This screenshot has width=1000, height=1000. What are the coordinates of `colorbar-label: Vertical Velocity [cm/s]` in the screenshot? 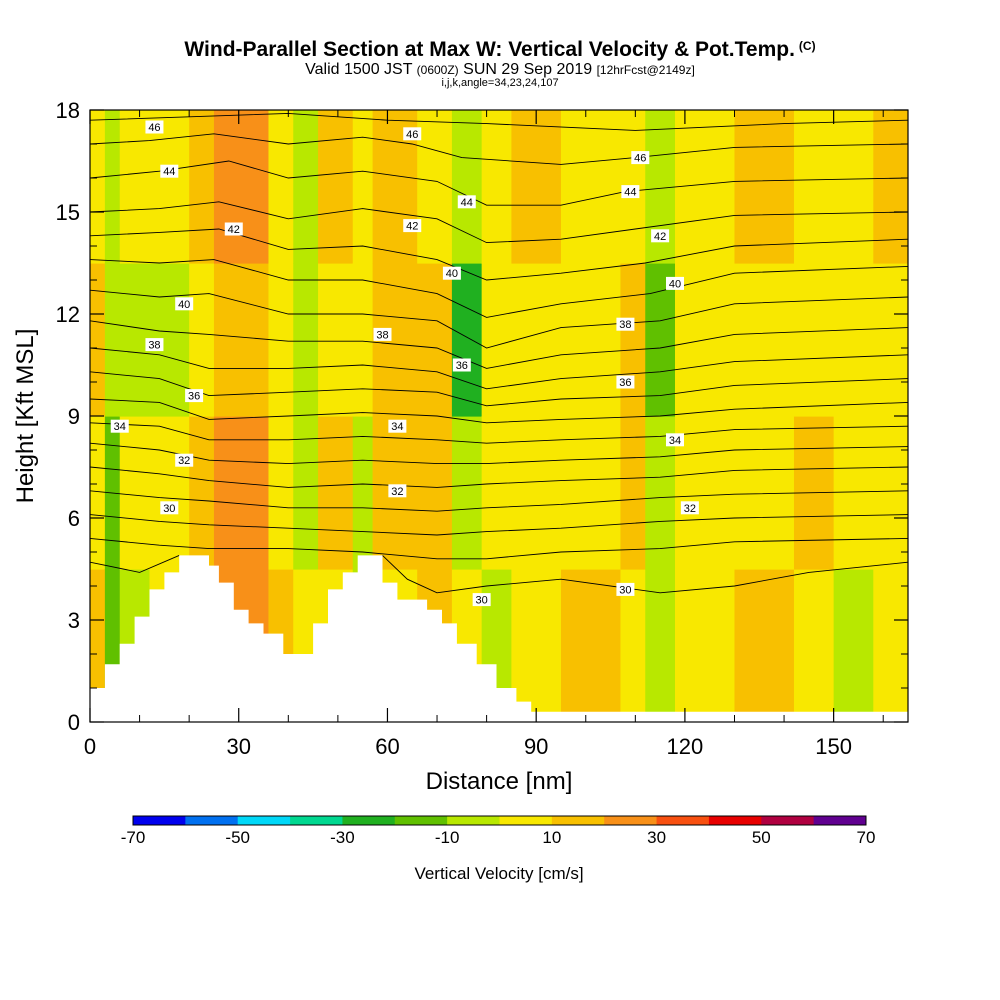 It's located at (498, 873).